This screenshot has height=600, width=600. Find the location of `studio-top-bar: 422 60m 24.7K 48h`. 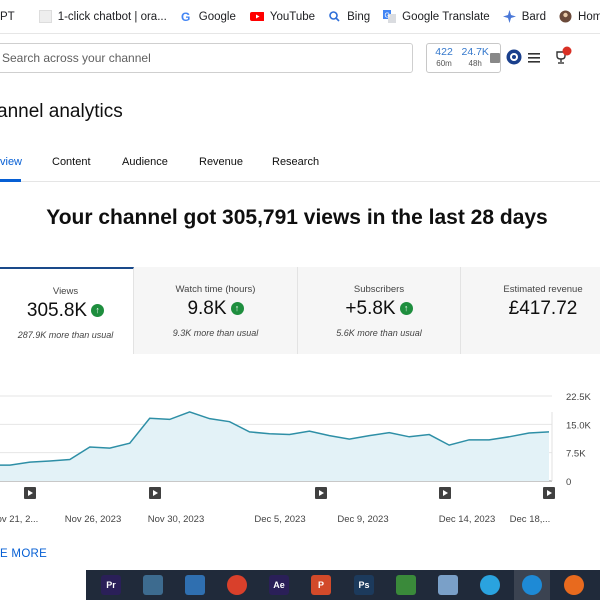

studio-top-bar: 422 60m 24.7K 48h is located at coordinates (300, 58).